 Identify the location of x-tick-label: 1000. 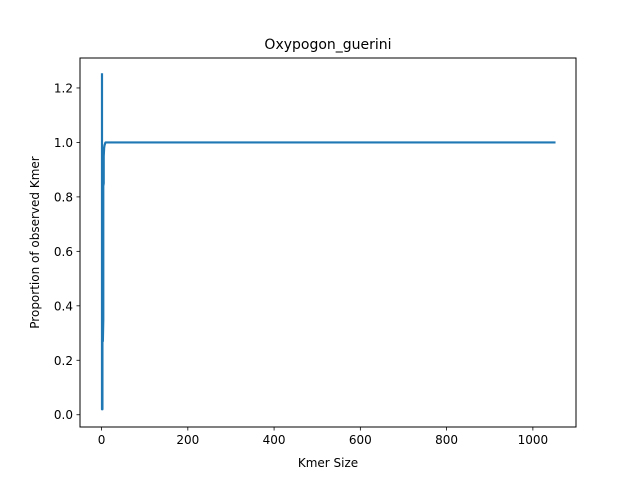
(533, 440).